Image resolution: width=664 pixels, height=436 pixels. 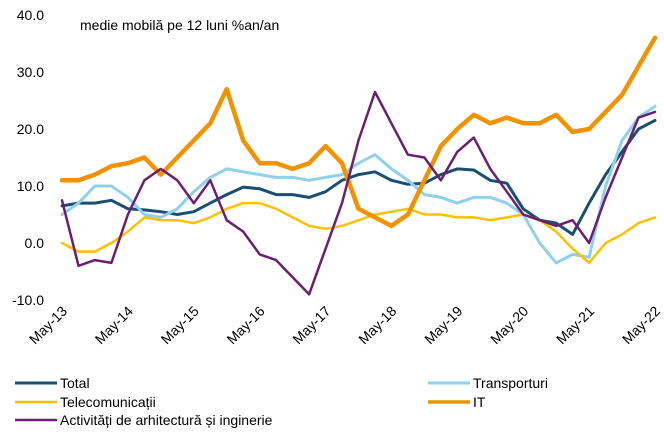 What do you see at coordinates (166, 420) in the screenshot?
I see `legend-label: Activități de arhitectură și inginerie` at bounding box center [166, 420].